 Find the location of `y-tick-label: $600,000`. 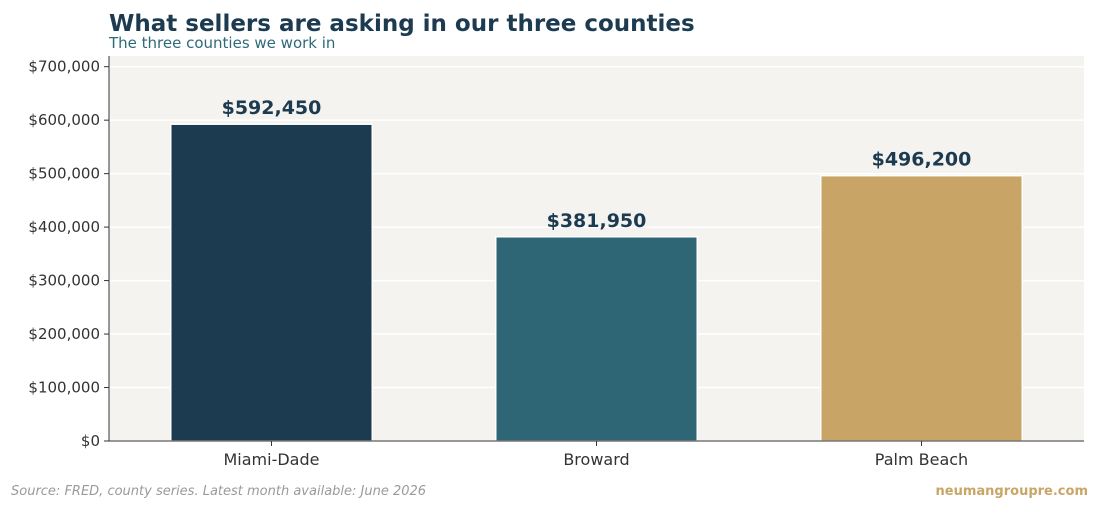

y-tick-label: $600,000 is located at coordinates (64, 120).